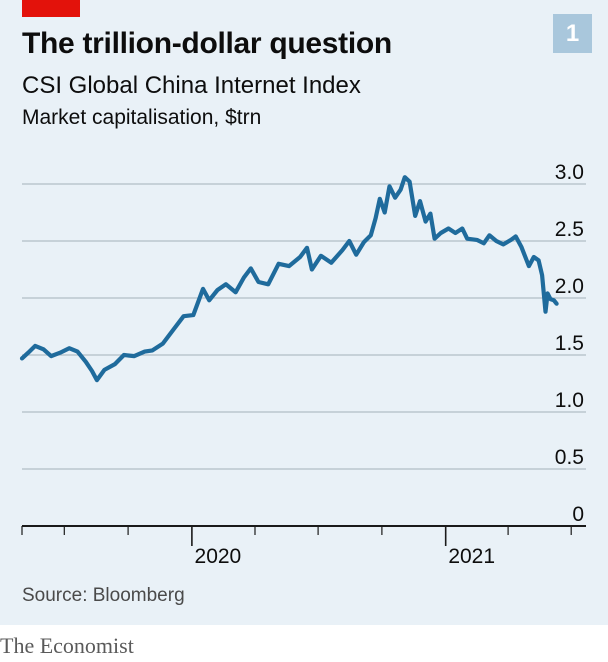  What do you see at coordinates (303, 546) in the screenshot?
I see `x-axis: 2020 2021` at bounding box center [303, 546].